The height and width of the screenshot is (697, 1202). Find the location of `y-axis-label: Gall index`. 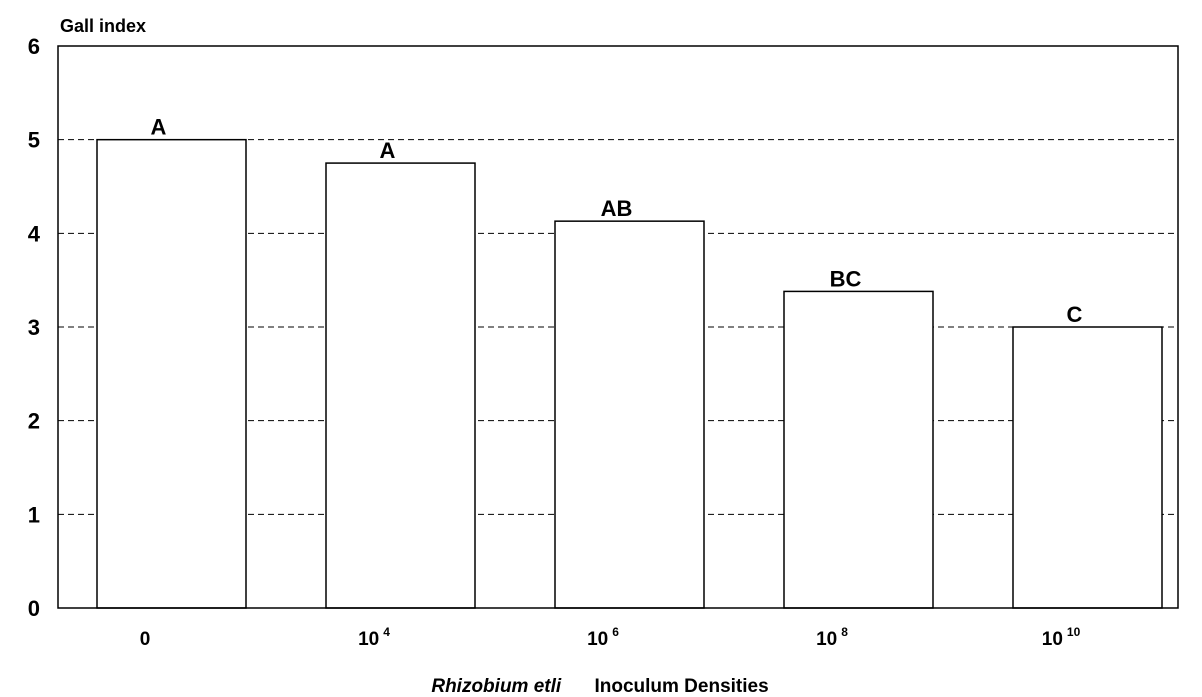

y-axis-label: Gall index is located at coordinates (103, 26).